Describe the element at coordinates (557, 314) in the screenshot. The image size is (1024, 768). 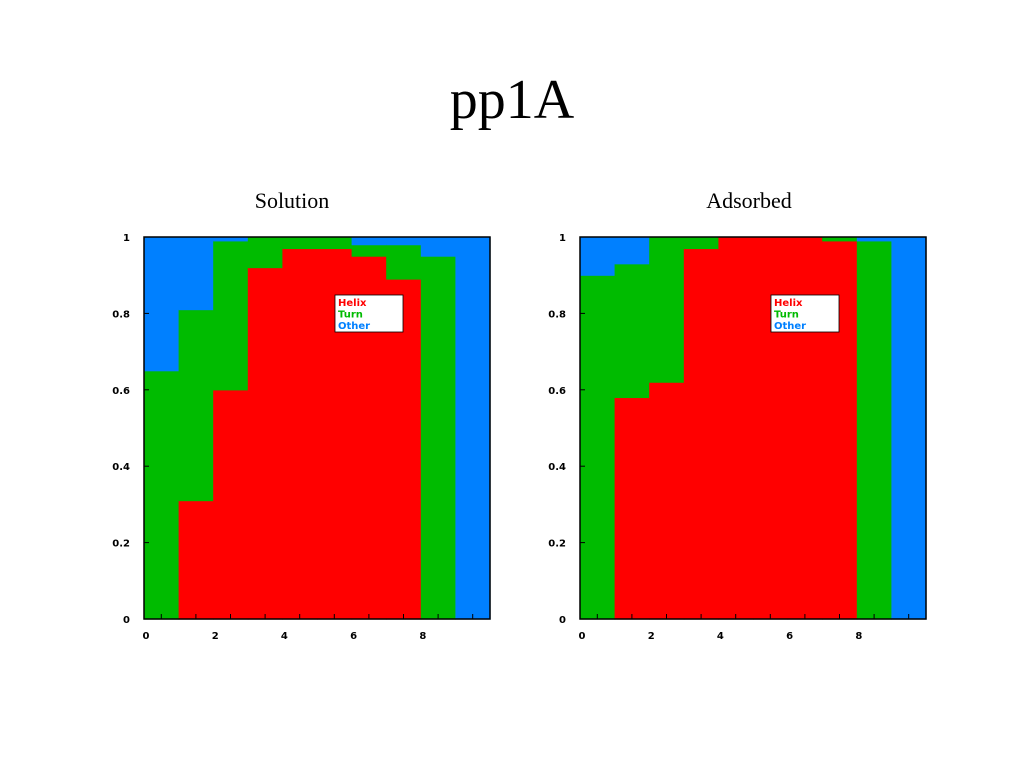
I see `adsorbed-y-tick-label: 0.8` at that location.